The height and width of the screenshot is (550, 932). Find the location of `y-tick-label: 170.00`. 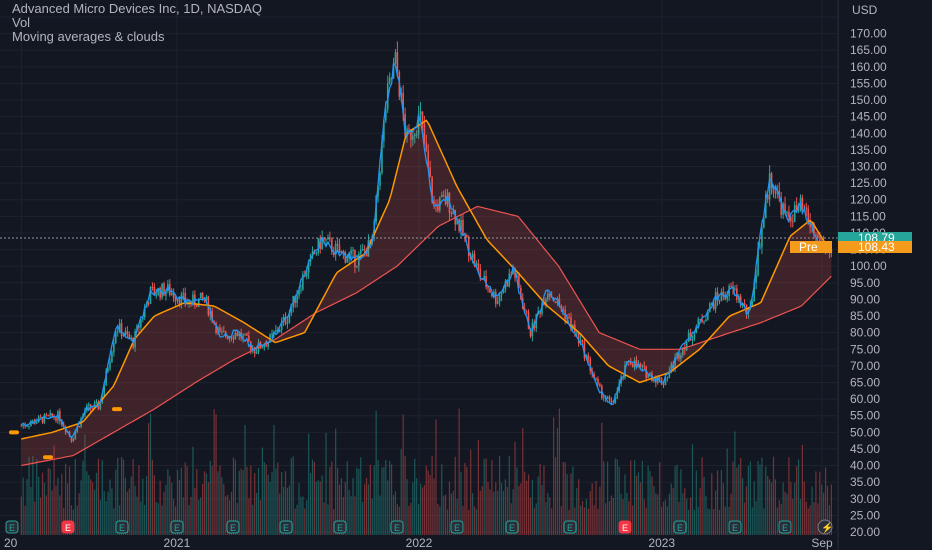

y-tick-label: 170.00 is located at coordinates (868, 34).